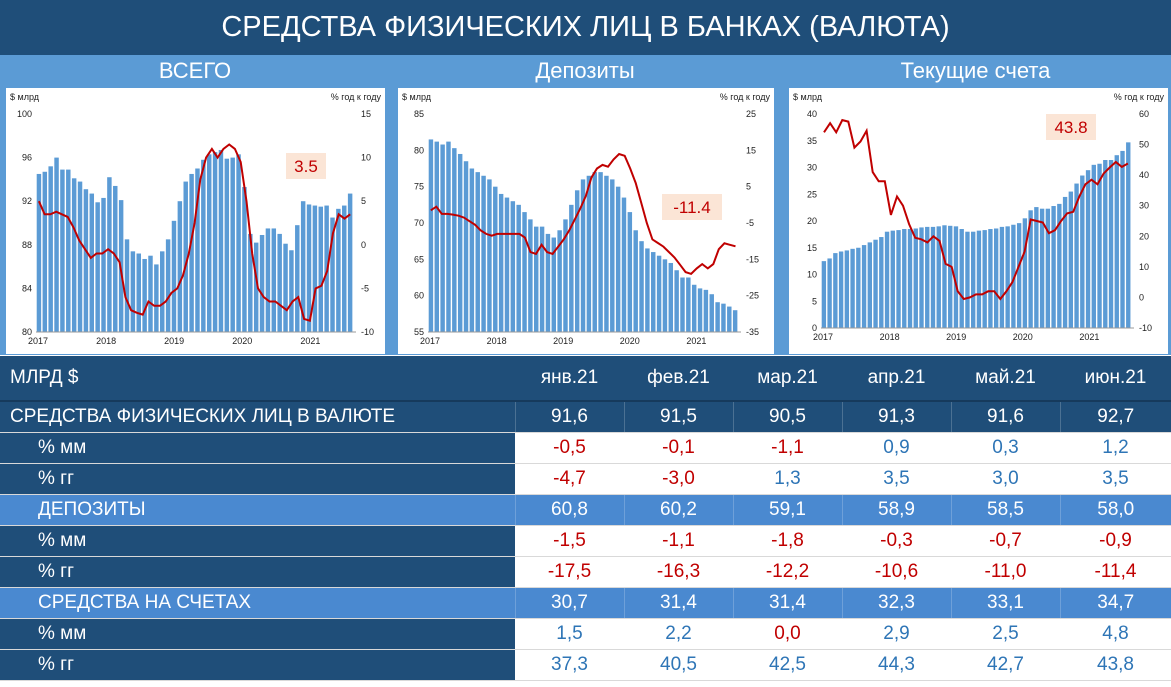 This screenshot has width=1171, height=687. I want to click on y2-tick-label: -10, so click(1145, 328).